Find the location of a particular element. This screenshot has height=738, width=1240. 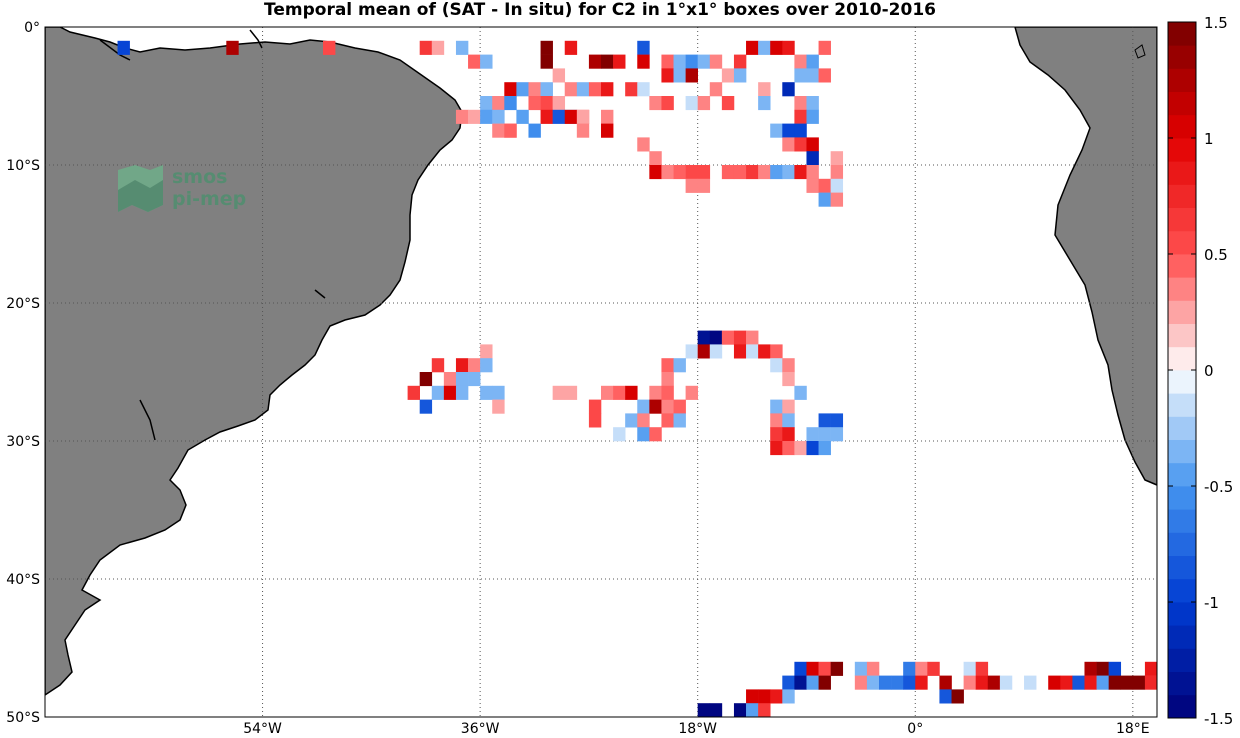

colorbar-tick-label: 1 is located at coordinates (1209, 139).